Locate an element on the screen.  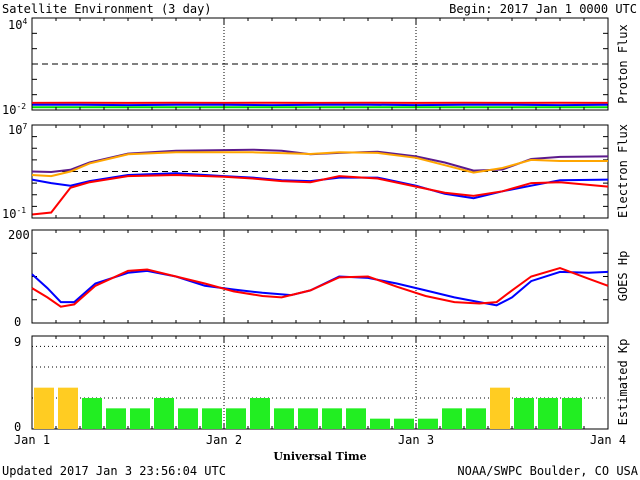
x-tick-label-1: Jan 2 is located at coordinates (224, 440).